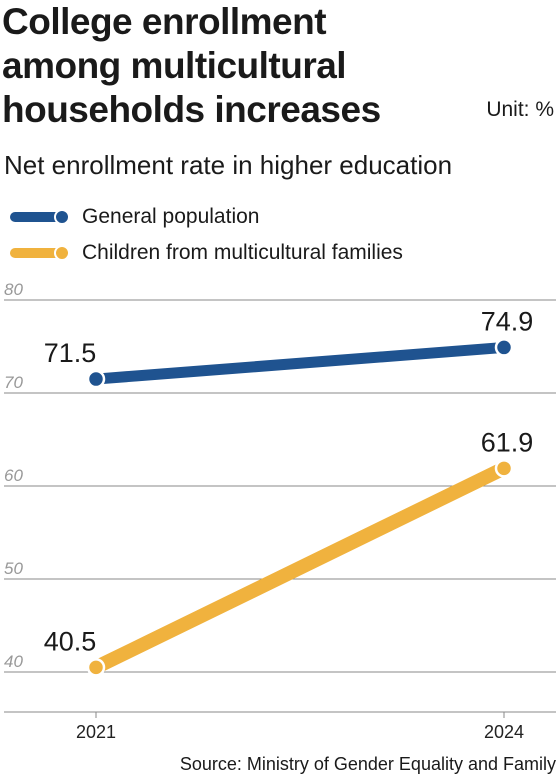  What do you see at coordinates (96, 667) in the screenshot?
I see `data-point-multicultural-2021` at bounding box center [96, 667].